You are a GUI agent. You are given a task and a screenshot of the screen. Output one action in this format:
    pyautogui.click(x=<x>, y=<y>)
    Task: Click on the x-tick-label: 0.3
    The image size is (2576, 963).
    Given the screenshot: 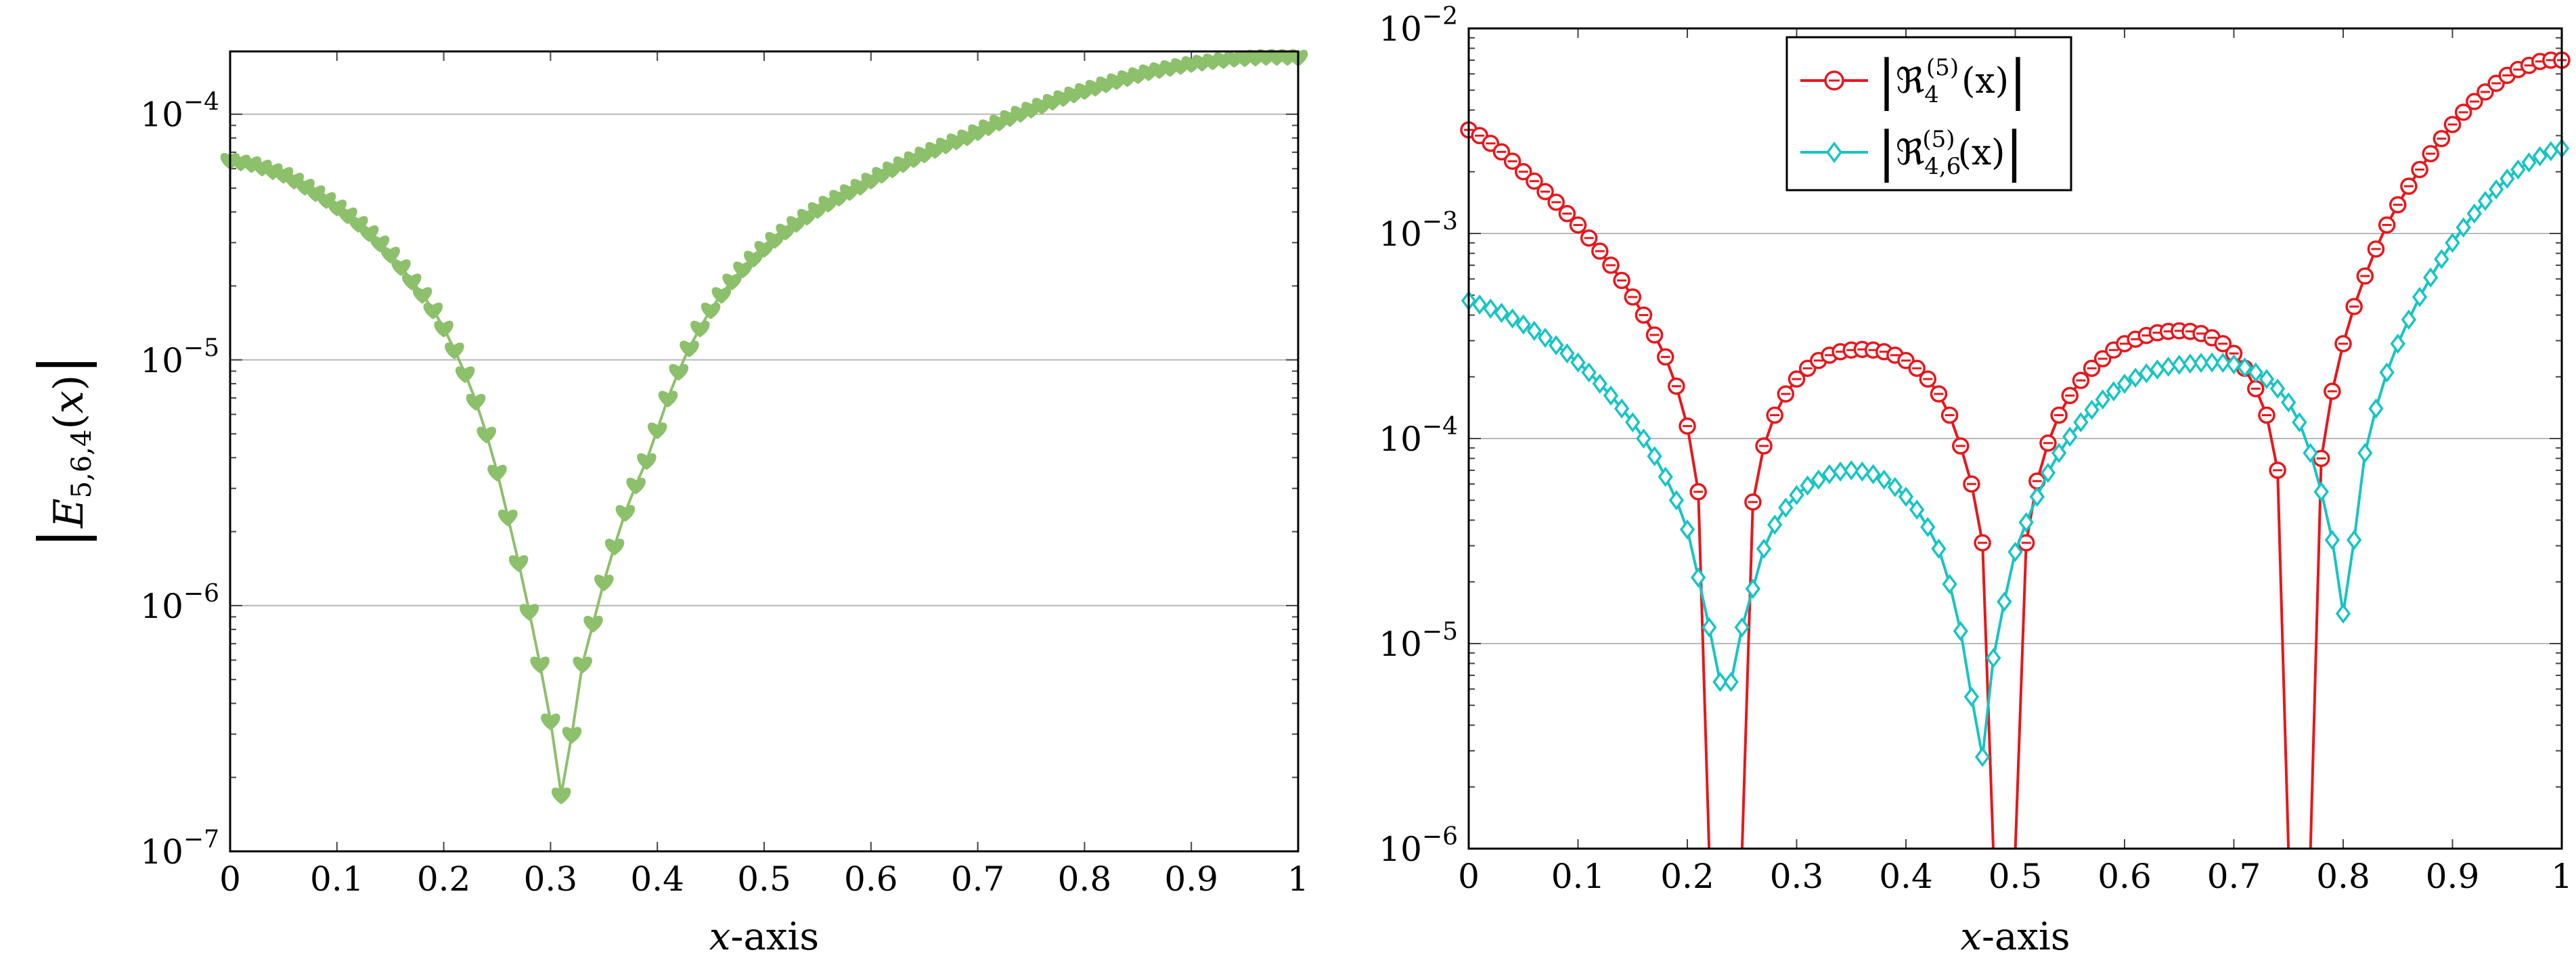 What is the action you would take?
    pyautogui.click(x=1797, y=876)
    